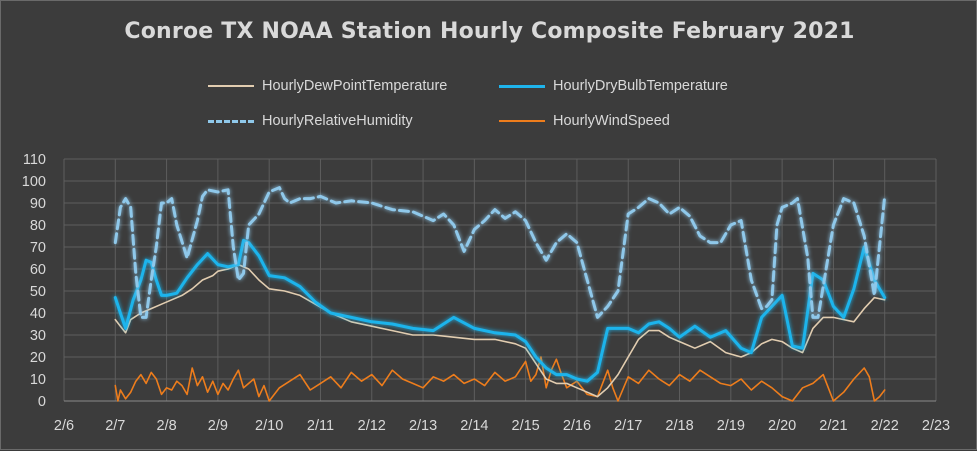 The width and height of the screenshot is (977, 451). What do you see at coordinates (231, 121) in the screenshot?
I see `legend-swatch-humidity` at bounding box center [231, 121].